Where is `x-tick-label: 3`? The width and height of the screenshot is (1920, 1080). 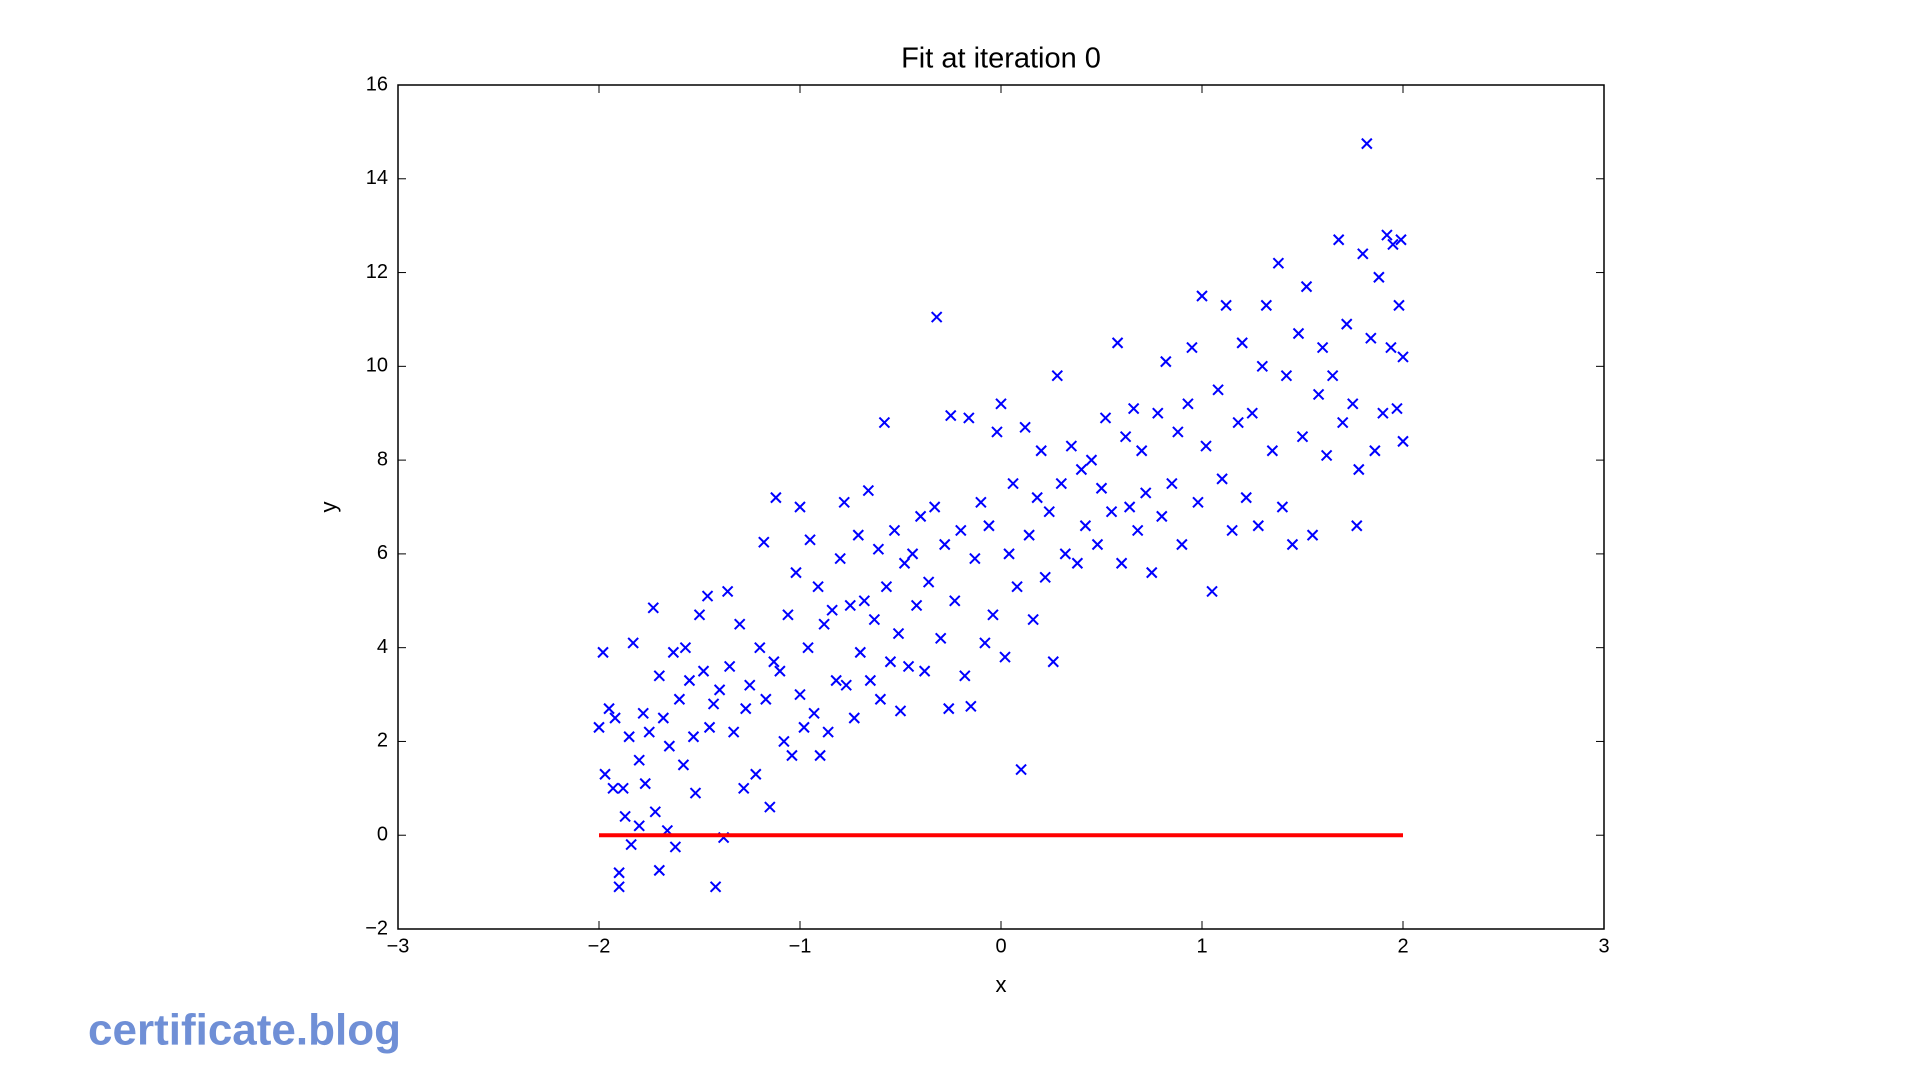
x-tick-label: 3 is located at coordinates (1603, 946).